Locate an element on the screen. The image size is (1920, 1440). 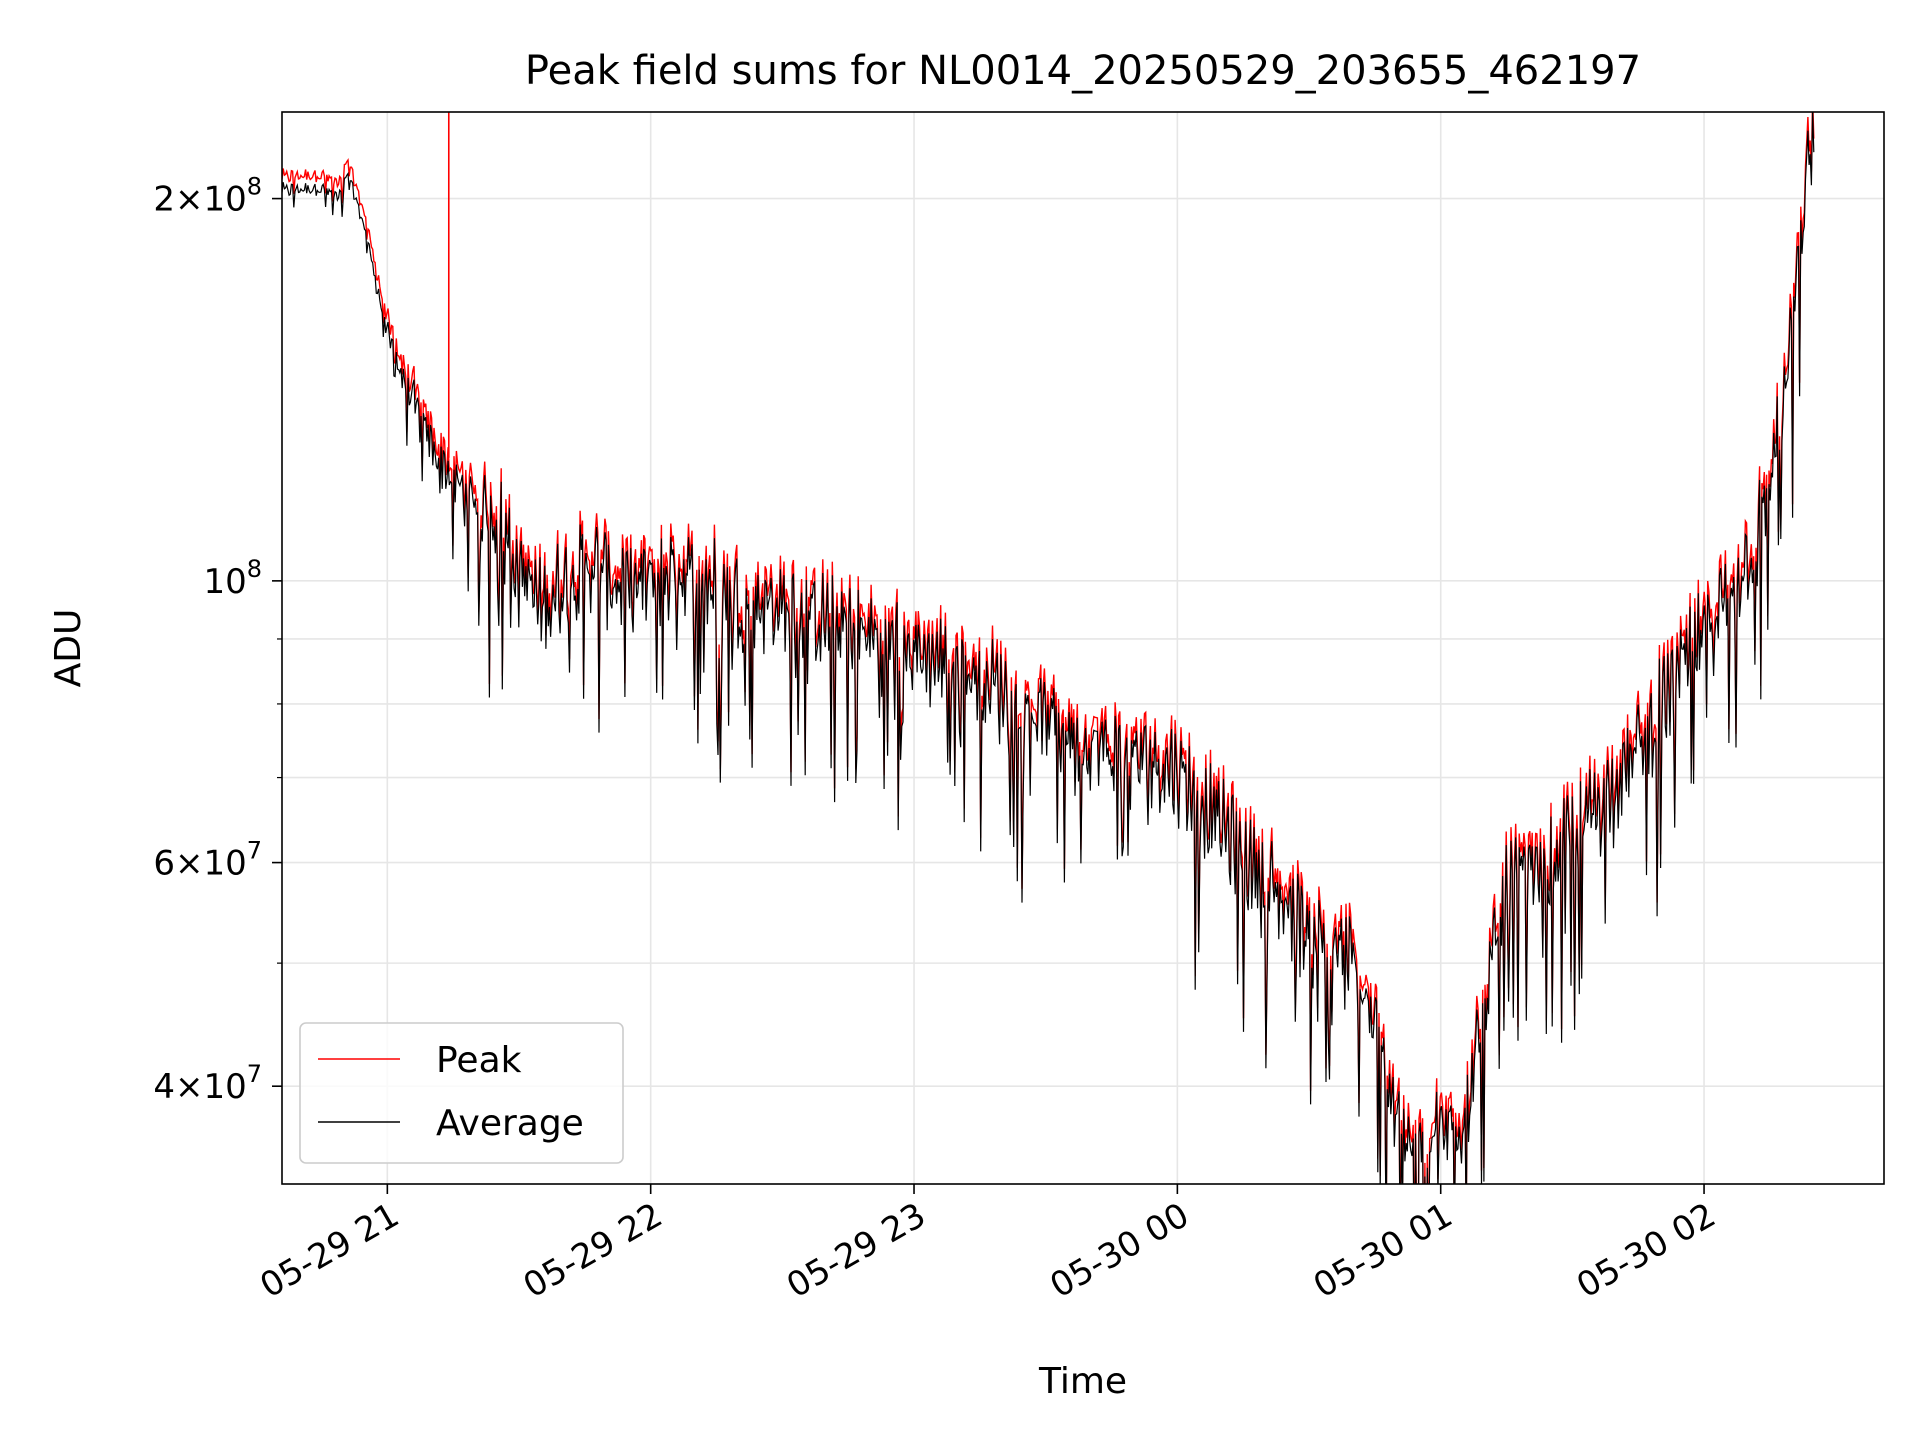
y-tick-label: 2×108 is located at coordinates (207, 196).